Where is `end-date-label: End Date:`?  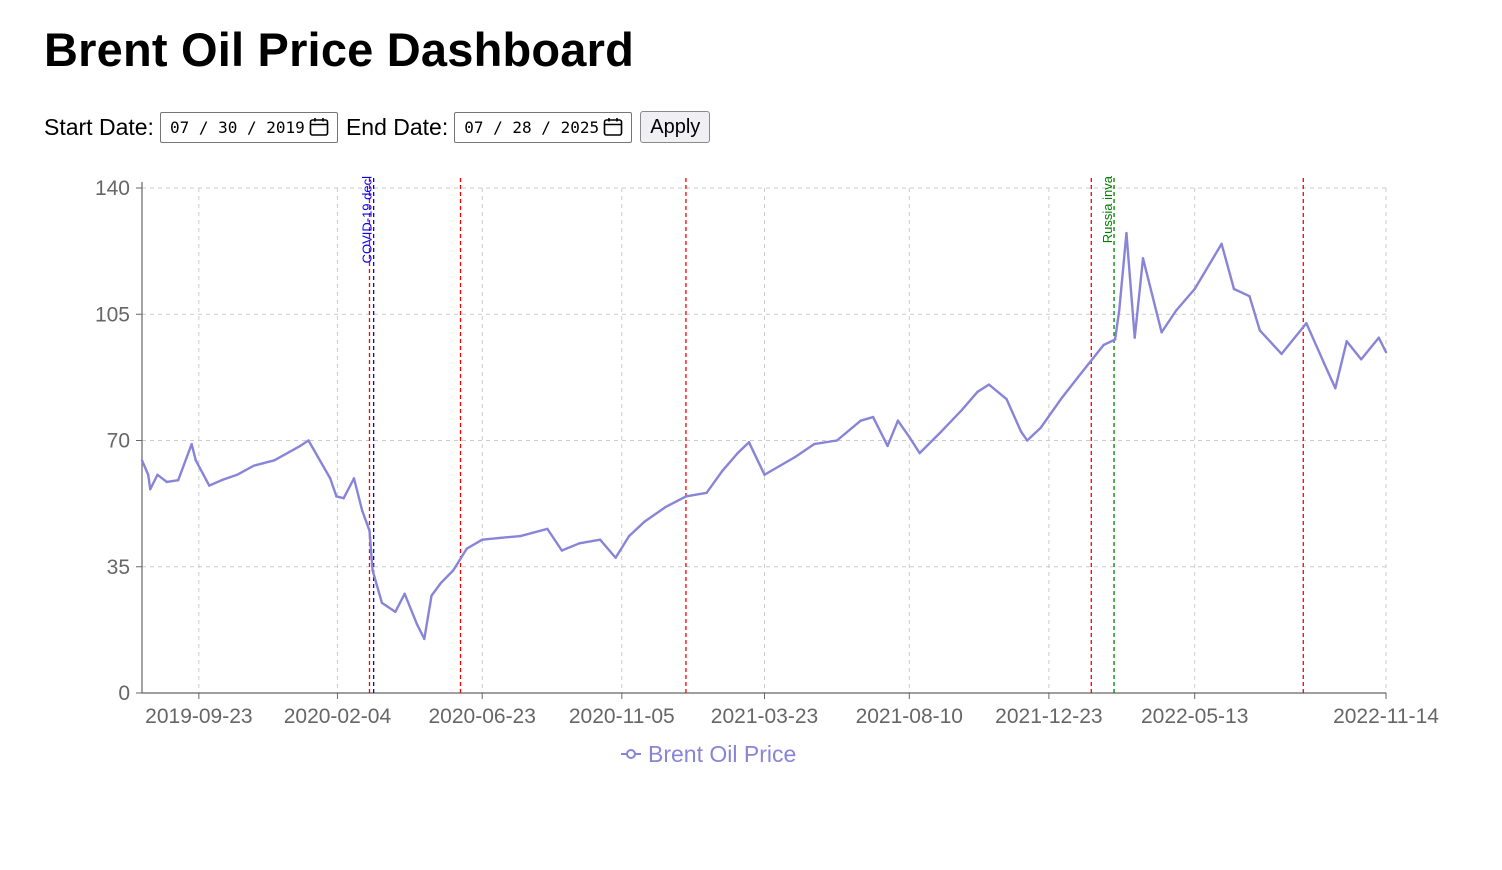 end-date-label: End Date: is located at coordinates (397, 126).